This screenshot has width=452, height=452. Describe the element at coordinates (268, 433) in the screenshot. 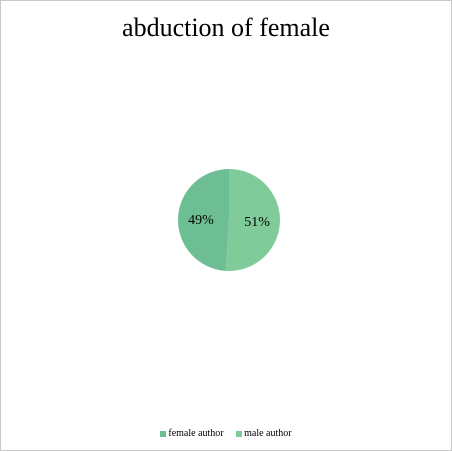

I see `legend-label-male-author: male author` at that location.